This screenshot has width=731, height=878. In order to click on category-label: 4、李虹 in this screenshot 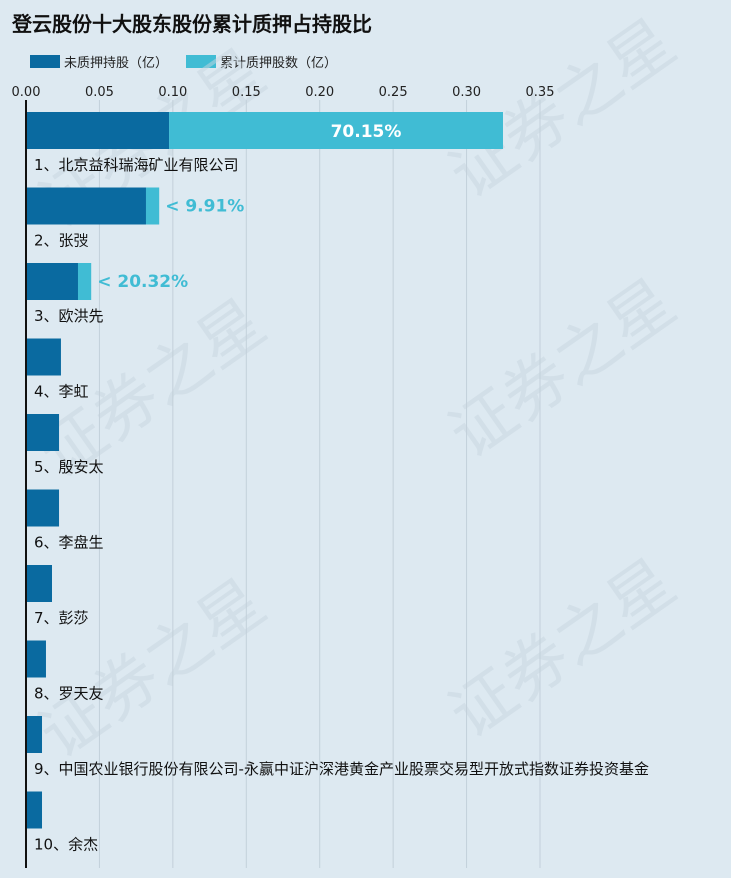, I will do `click(61, 392)`.